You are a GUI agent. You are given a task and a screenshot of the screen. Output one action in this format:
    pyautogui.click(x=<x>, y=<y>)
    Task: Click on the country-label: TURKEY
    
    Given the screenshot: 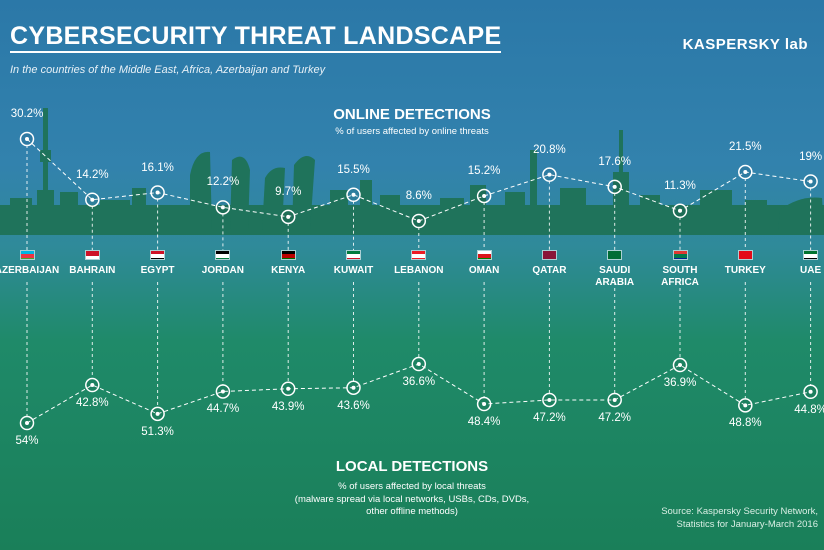 What is the action you would take?
    pyautogui.click(x=745, y=271)
    